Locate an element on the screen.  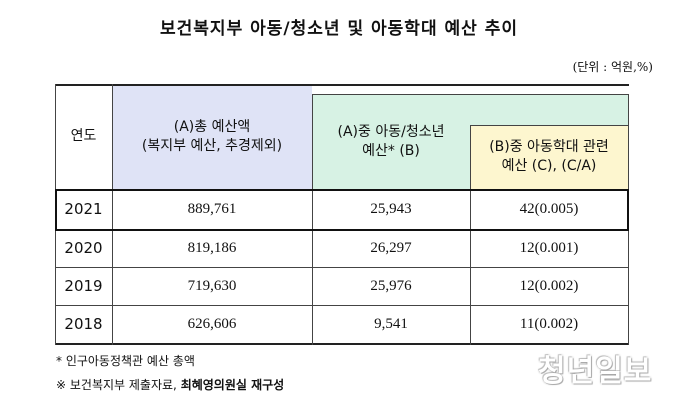
footnote-2-source: 최혜영의원실 재구성 is located at coordinates (232, 385).